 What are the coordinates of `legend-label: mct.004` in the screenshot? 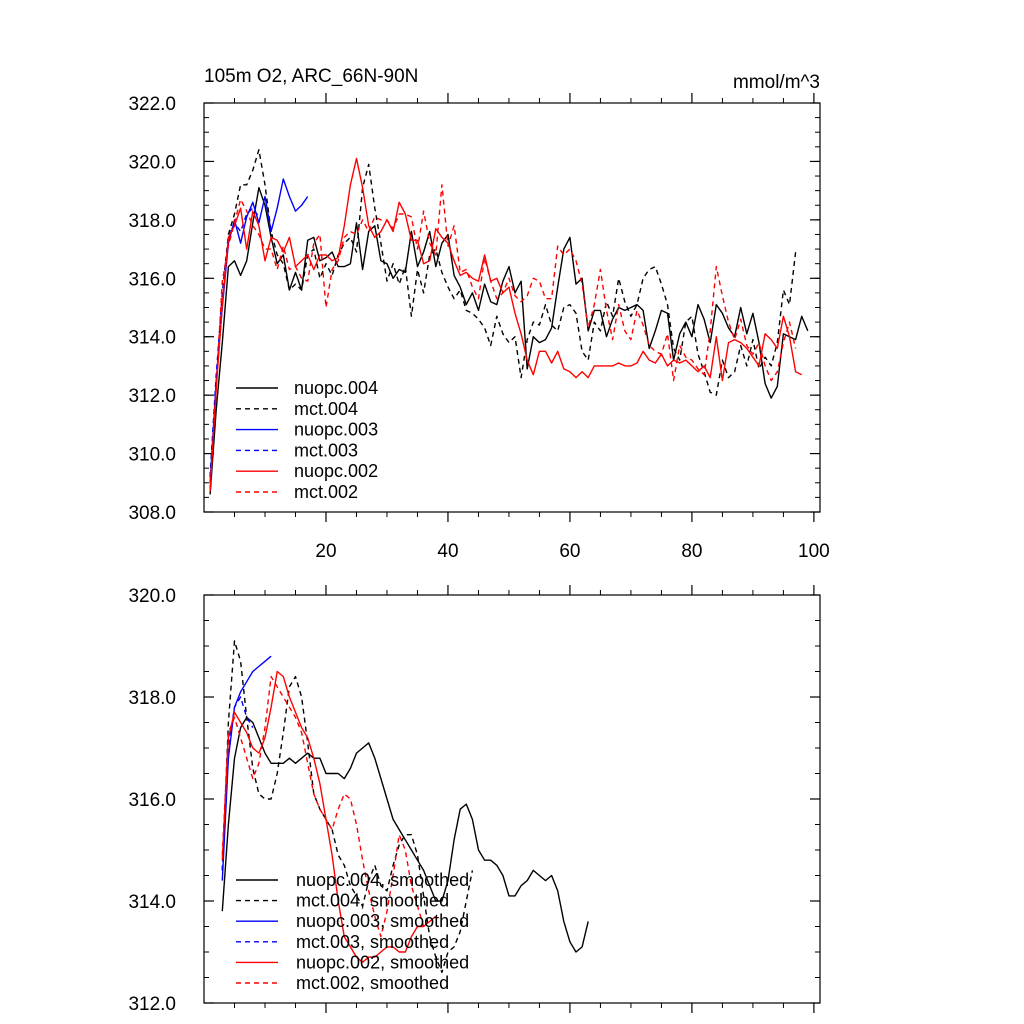 It's located at (326, 409).